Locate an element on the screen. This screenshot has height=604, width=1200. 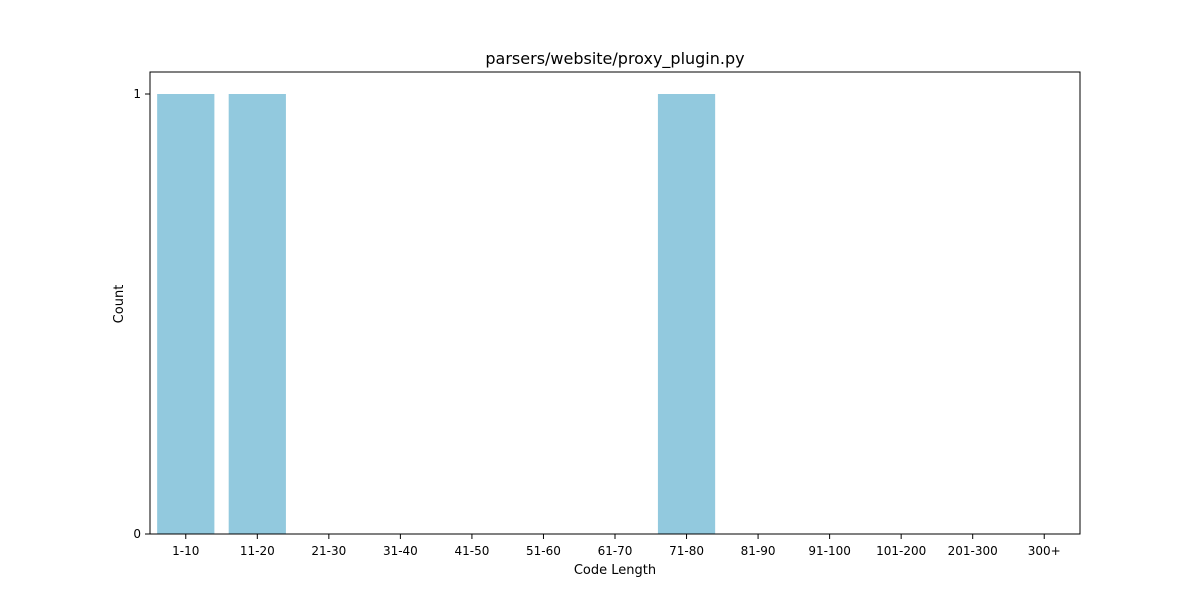
x-tick-label: 21-30 is located at coordinates (328, 551).